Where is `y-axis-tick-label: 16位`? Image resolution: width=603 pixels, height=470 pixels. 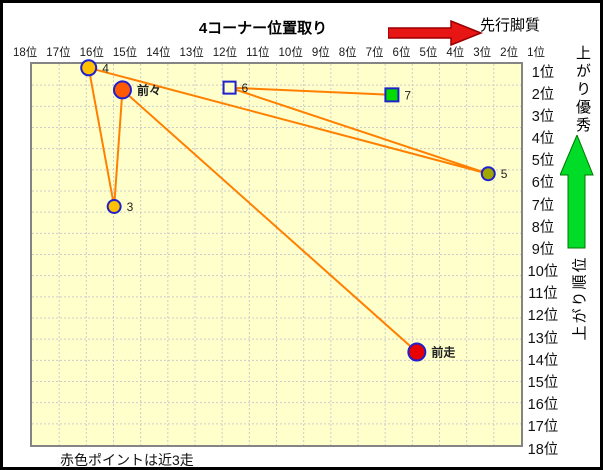 y-axis-tick-label: 16位 is located at coordinates (543, 405).